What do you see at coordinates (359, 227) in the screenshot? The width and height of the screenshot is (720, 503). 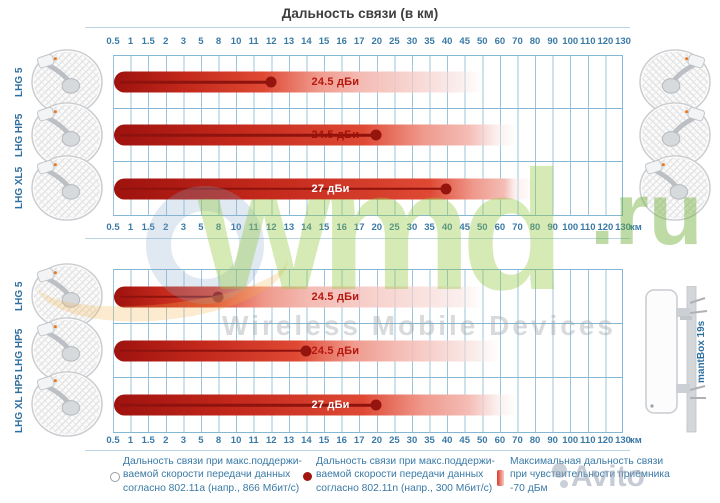 I see `axis-tick-label: 17` at bounding box center [359, 227].